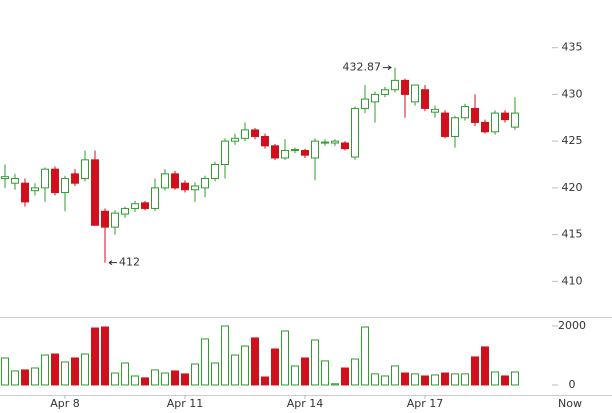 This screenshot has height=413, width=612. Describe the element at coordinates (572, 93) in the screenshot. I see `y-tick-label: 430` at that location.